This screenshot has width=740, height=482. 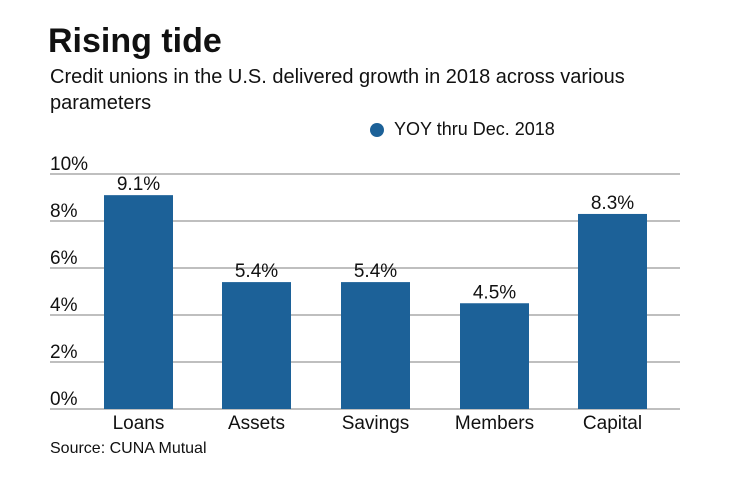 What do you see at coordinates (69, 164) in the screenshot?
I see `y-tick-label: 10%` at bounding box center [69, 164].